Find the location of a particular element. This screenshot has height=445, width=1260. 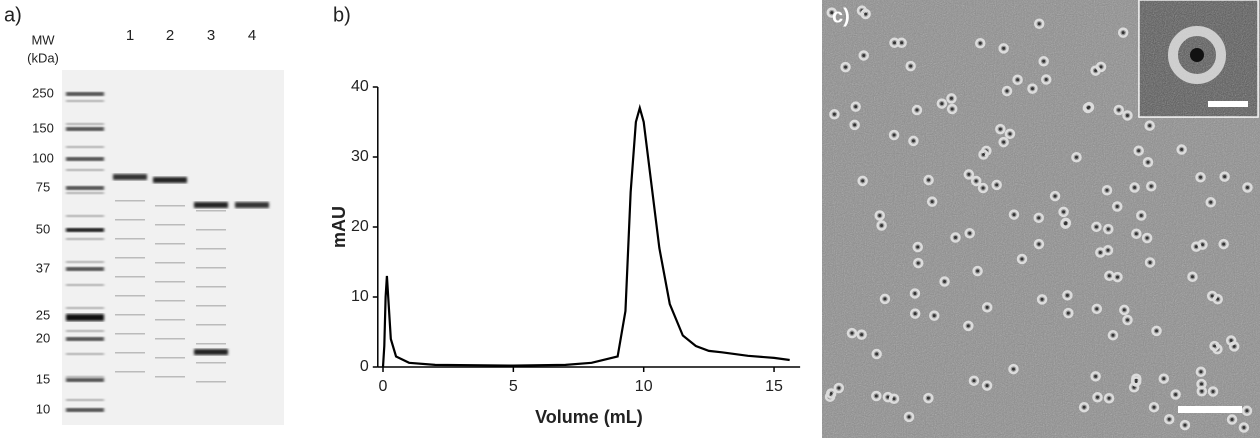

lane-label: 4 is located at coordinates (252, 35).